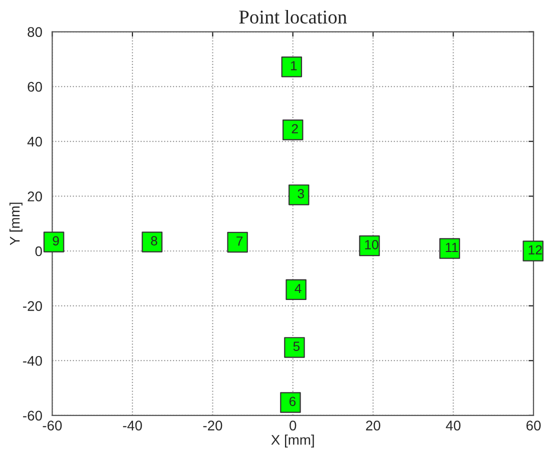 Image resolution: width=550 pixels, height=454 pixels. What do you see at coordinates (132, 425) in the screenshot?
I see `x-tick-label: -40` at bounding box center [132, 425].